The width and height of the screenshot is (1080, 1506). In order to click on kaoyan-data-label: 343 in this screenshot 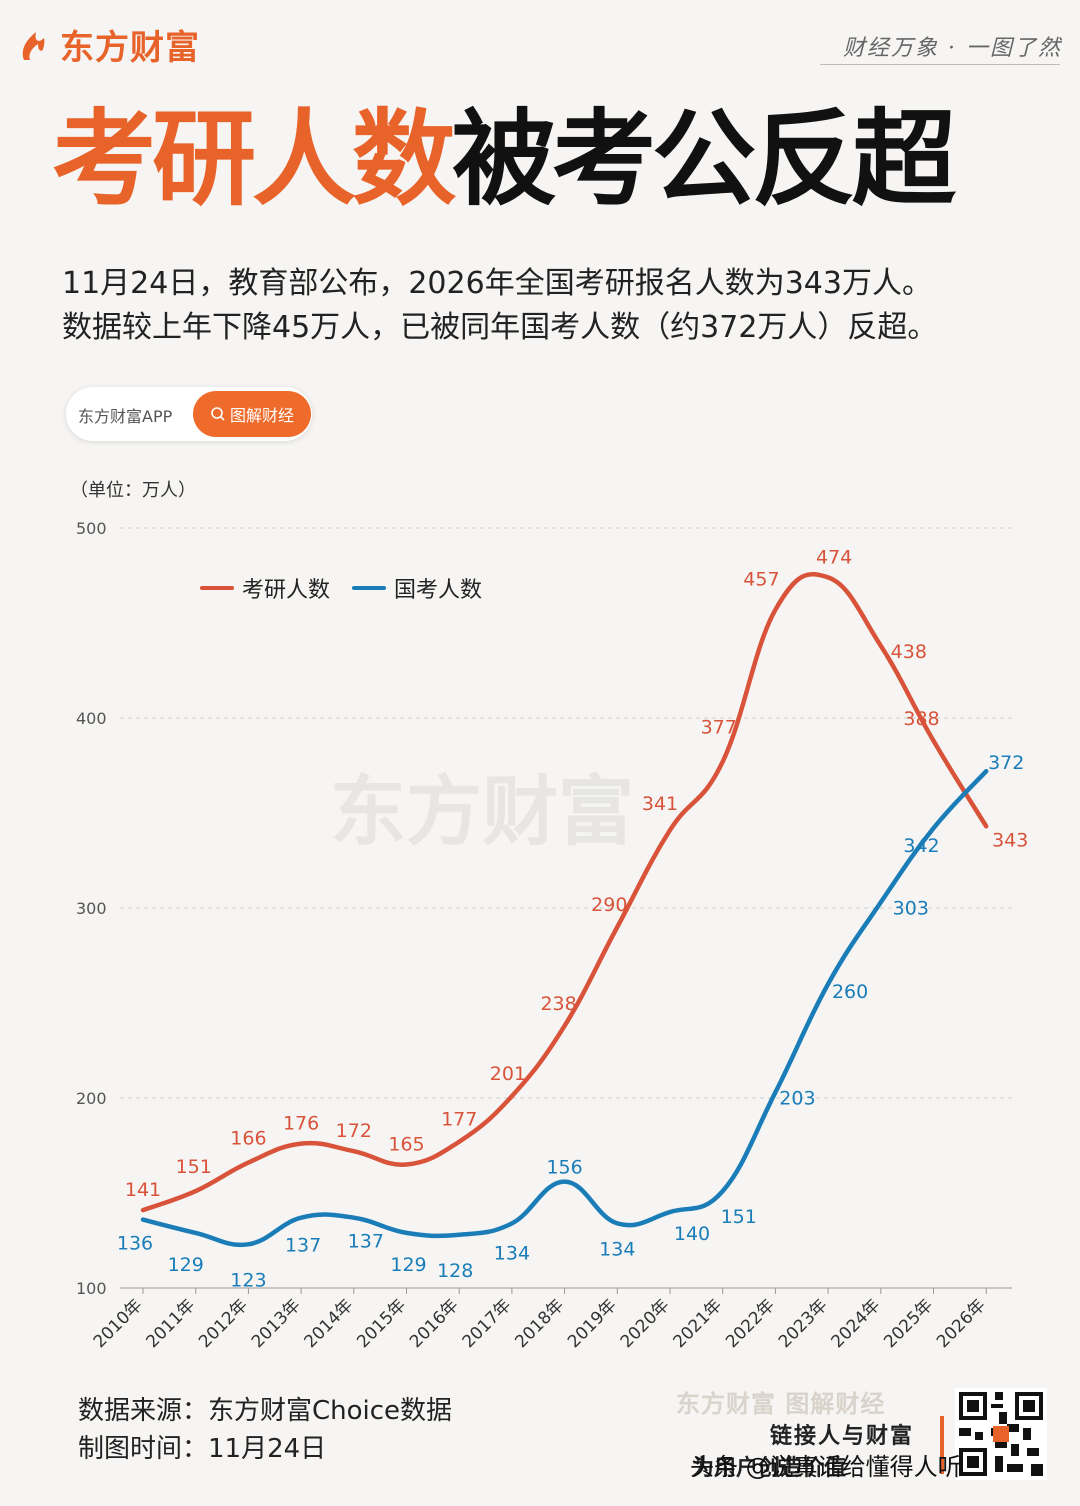, I will do `click(1010, 840)`.